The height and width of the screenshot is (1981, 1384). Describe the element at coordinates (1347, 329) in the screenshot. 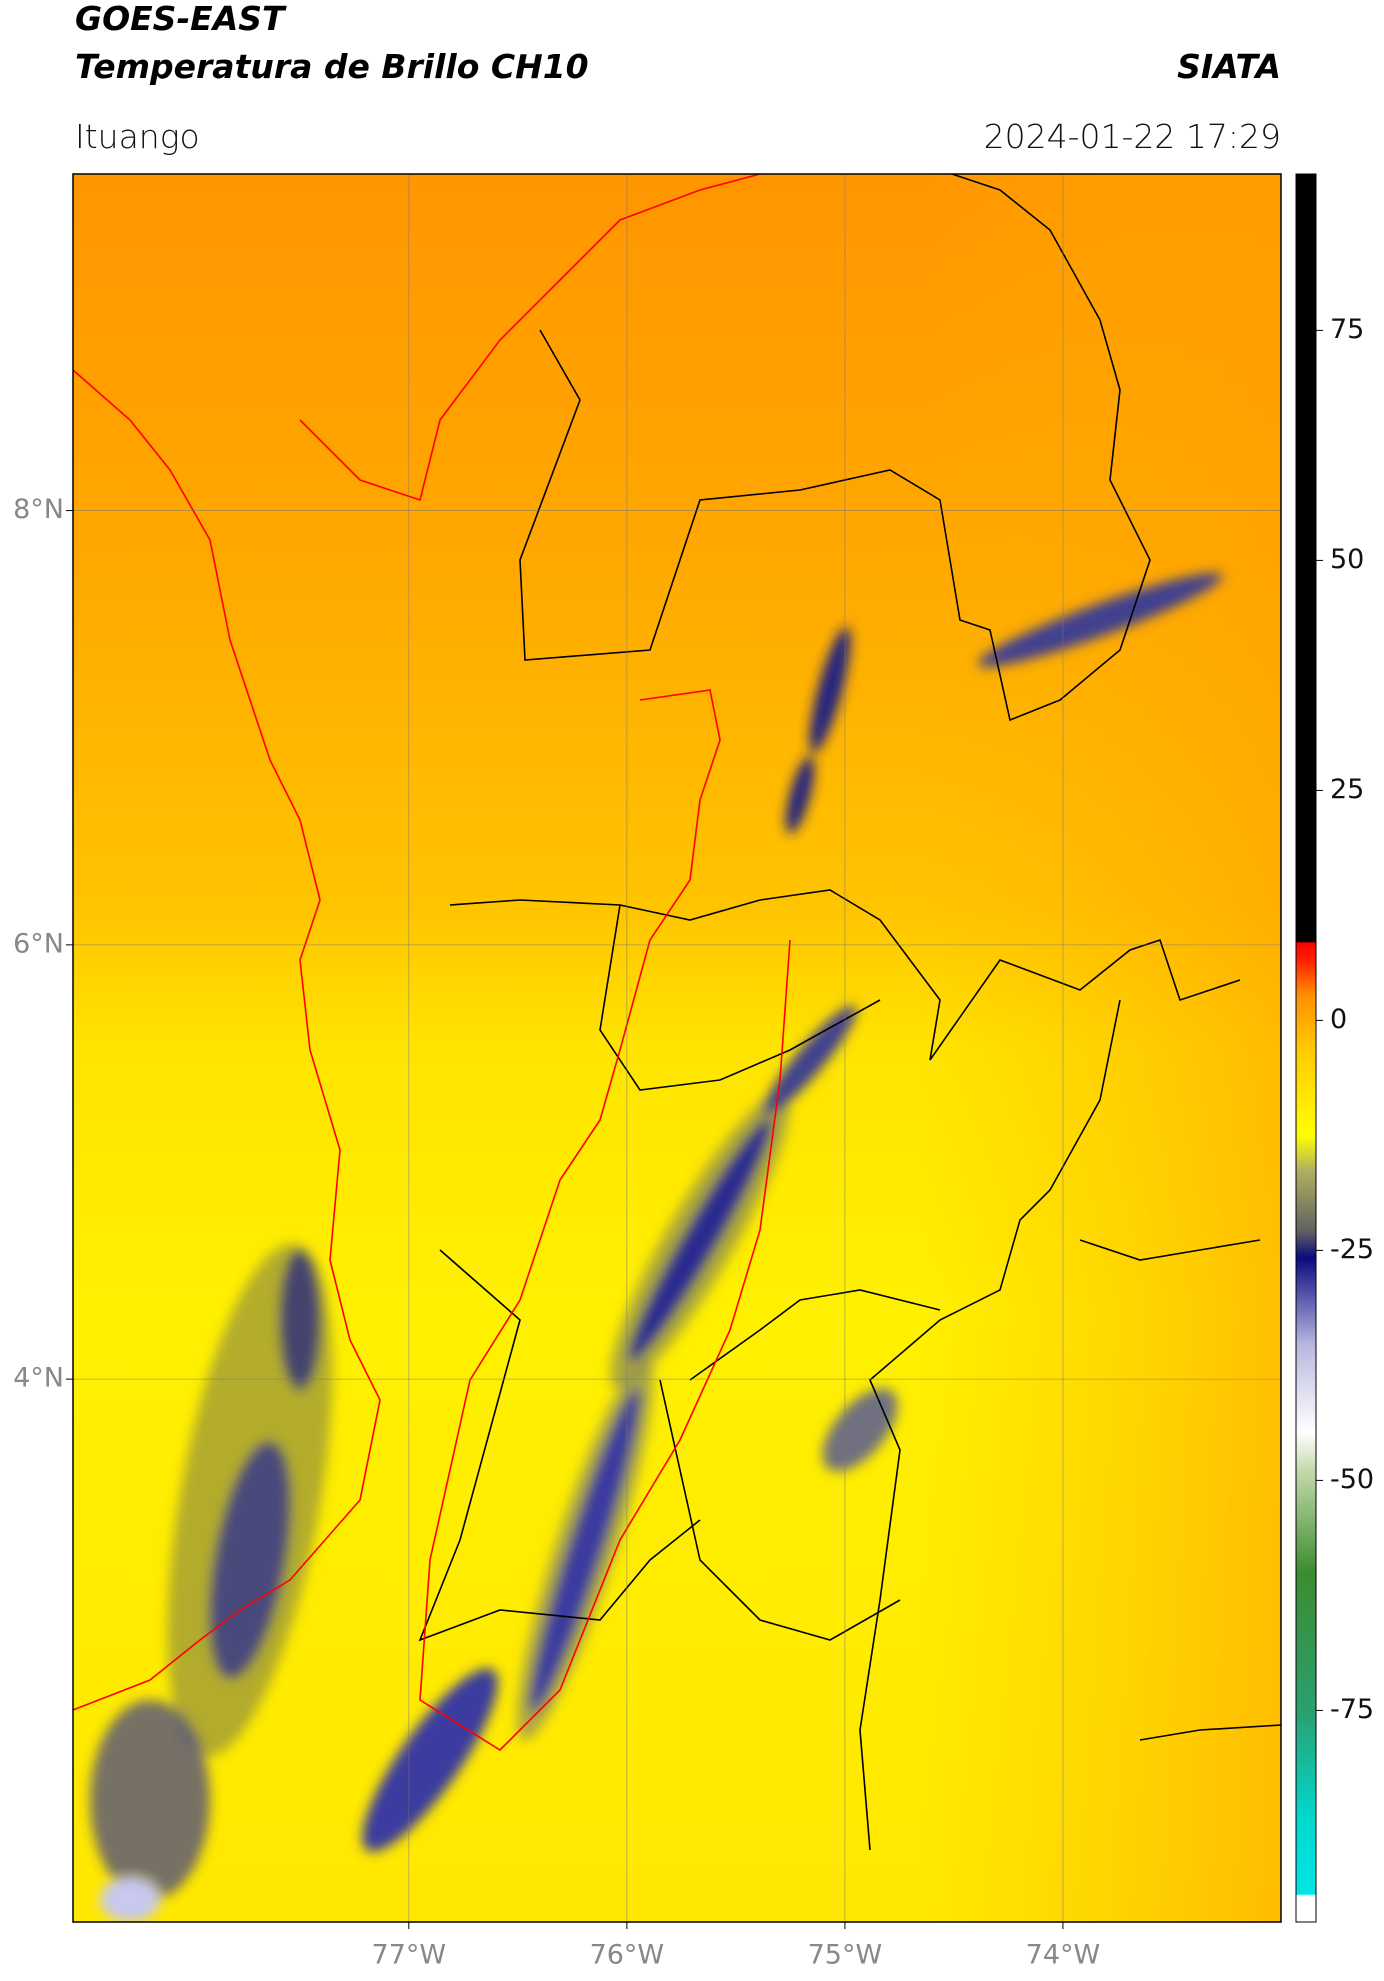

I see `colorbar-tick-label: 75` at that location.